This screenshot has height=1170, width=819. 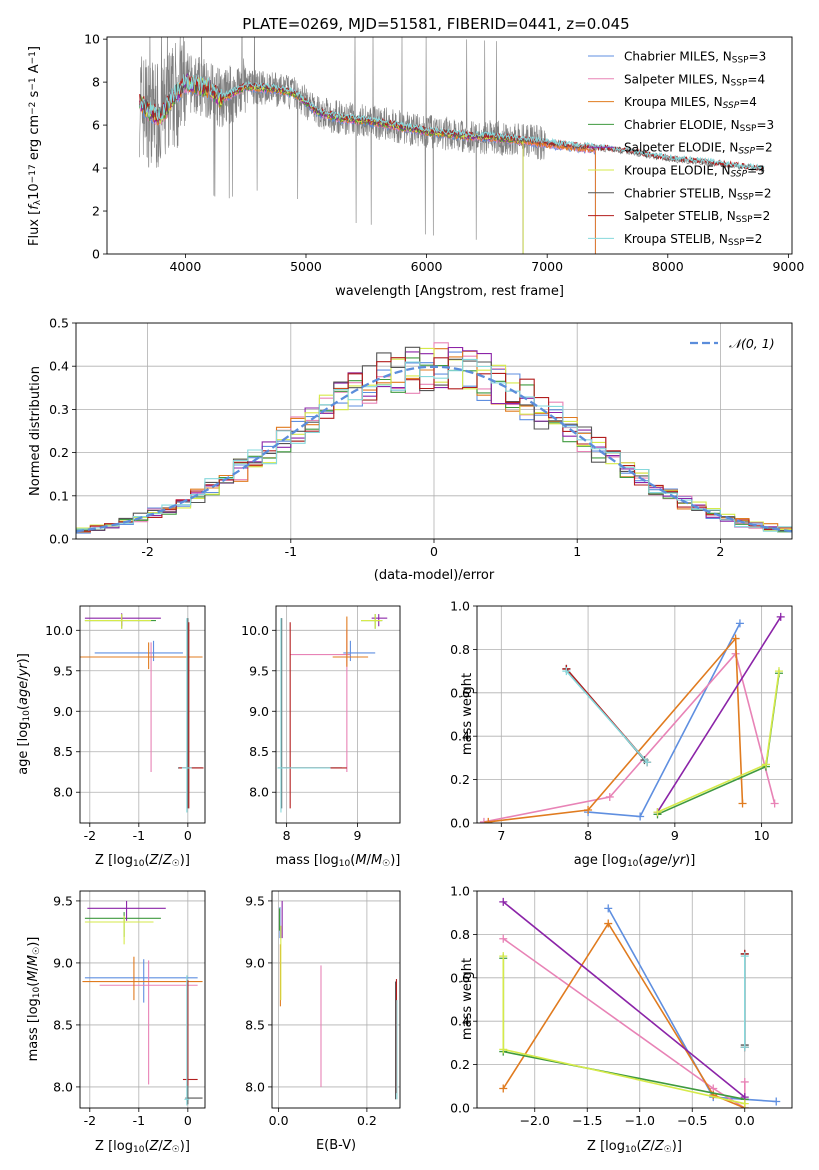 I want to click on y-tick-label: 6, so click(x=96, y=125).